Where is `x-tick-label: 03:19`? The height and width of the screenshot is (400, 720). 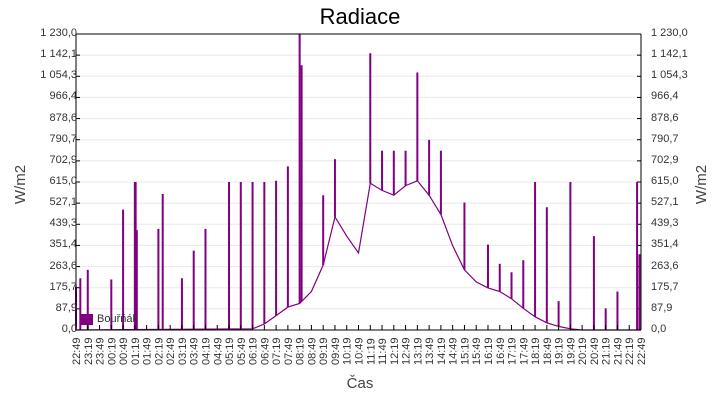
x-tick-label: 03:19 is located at coordinates (183, 351).